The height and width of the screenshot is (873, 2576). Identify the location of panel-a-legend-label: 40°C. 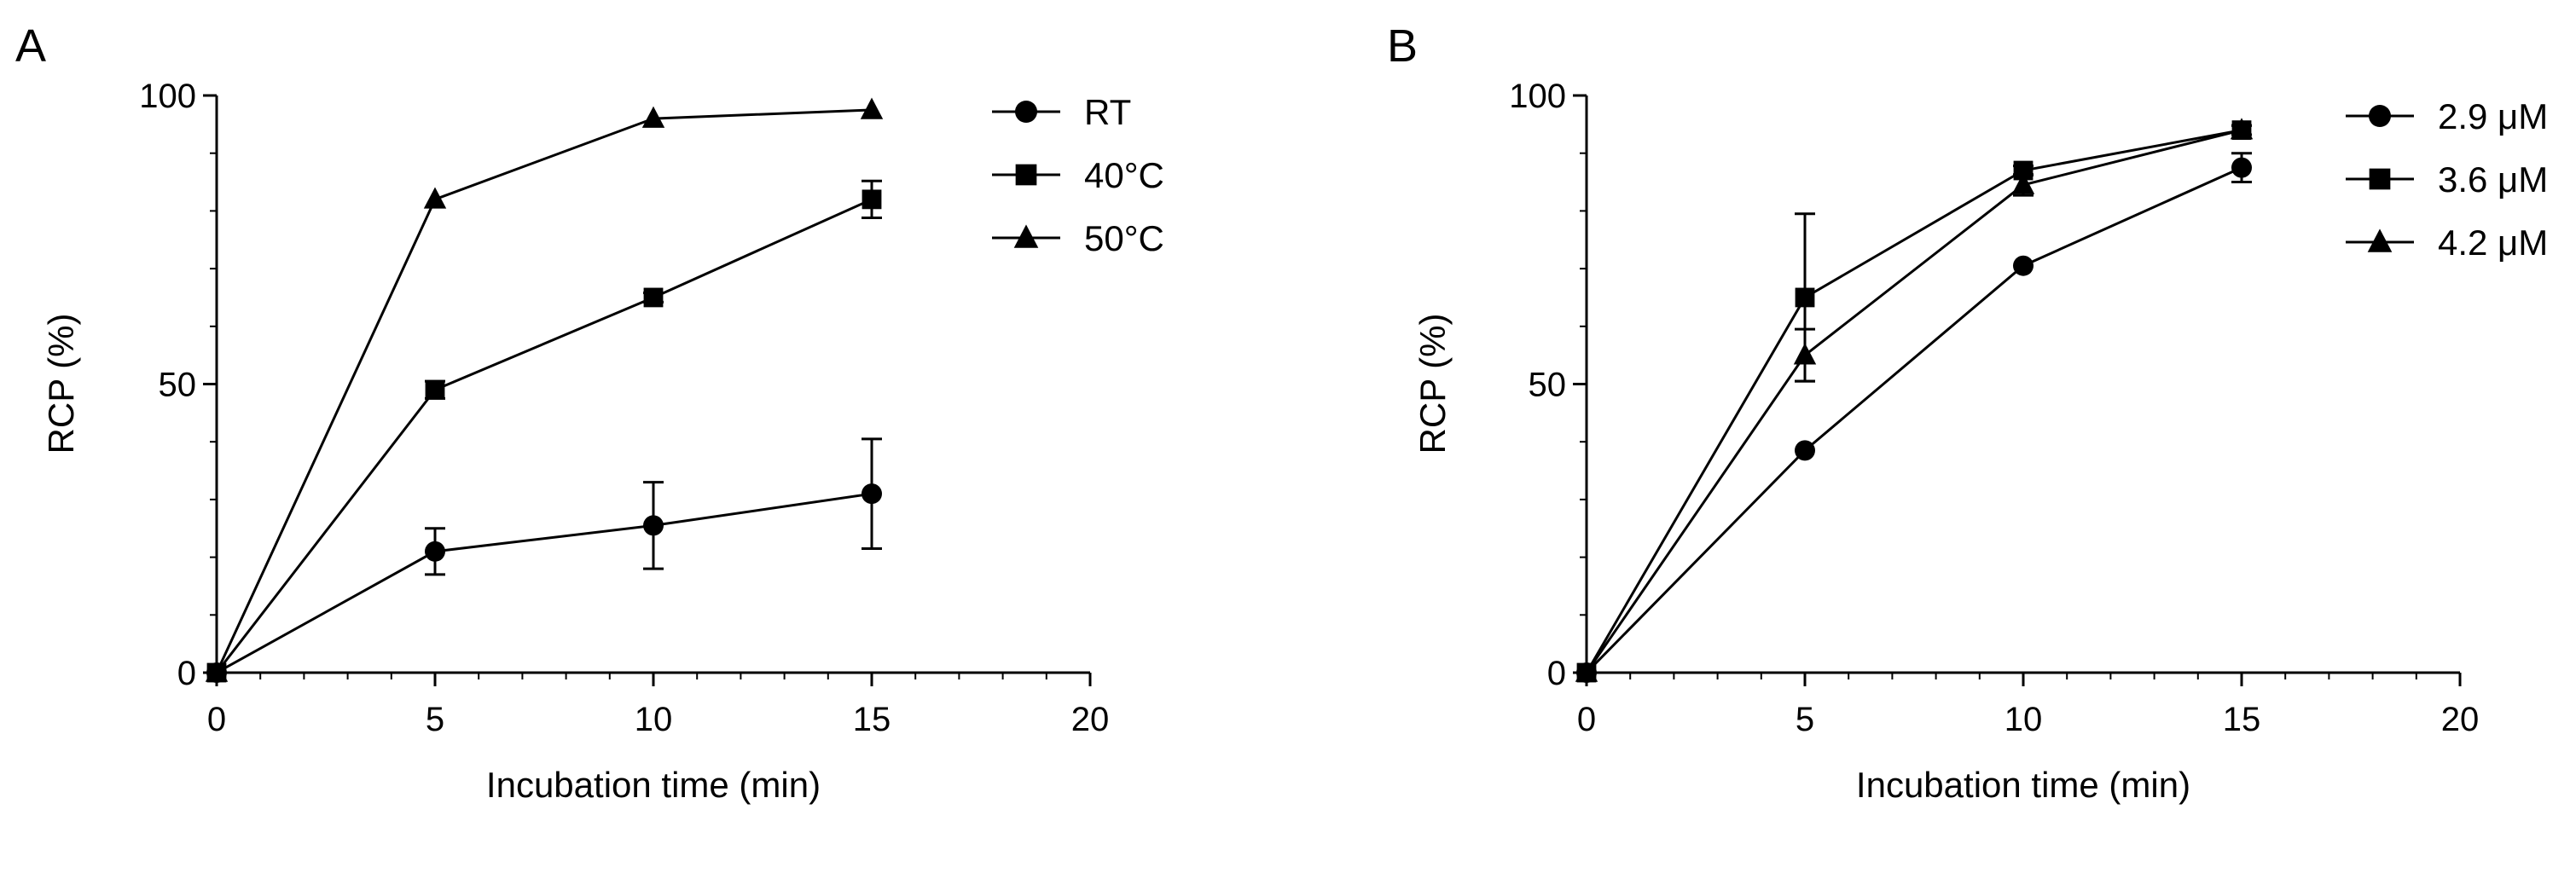
(1124, 175).